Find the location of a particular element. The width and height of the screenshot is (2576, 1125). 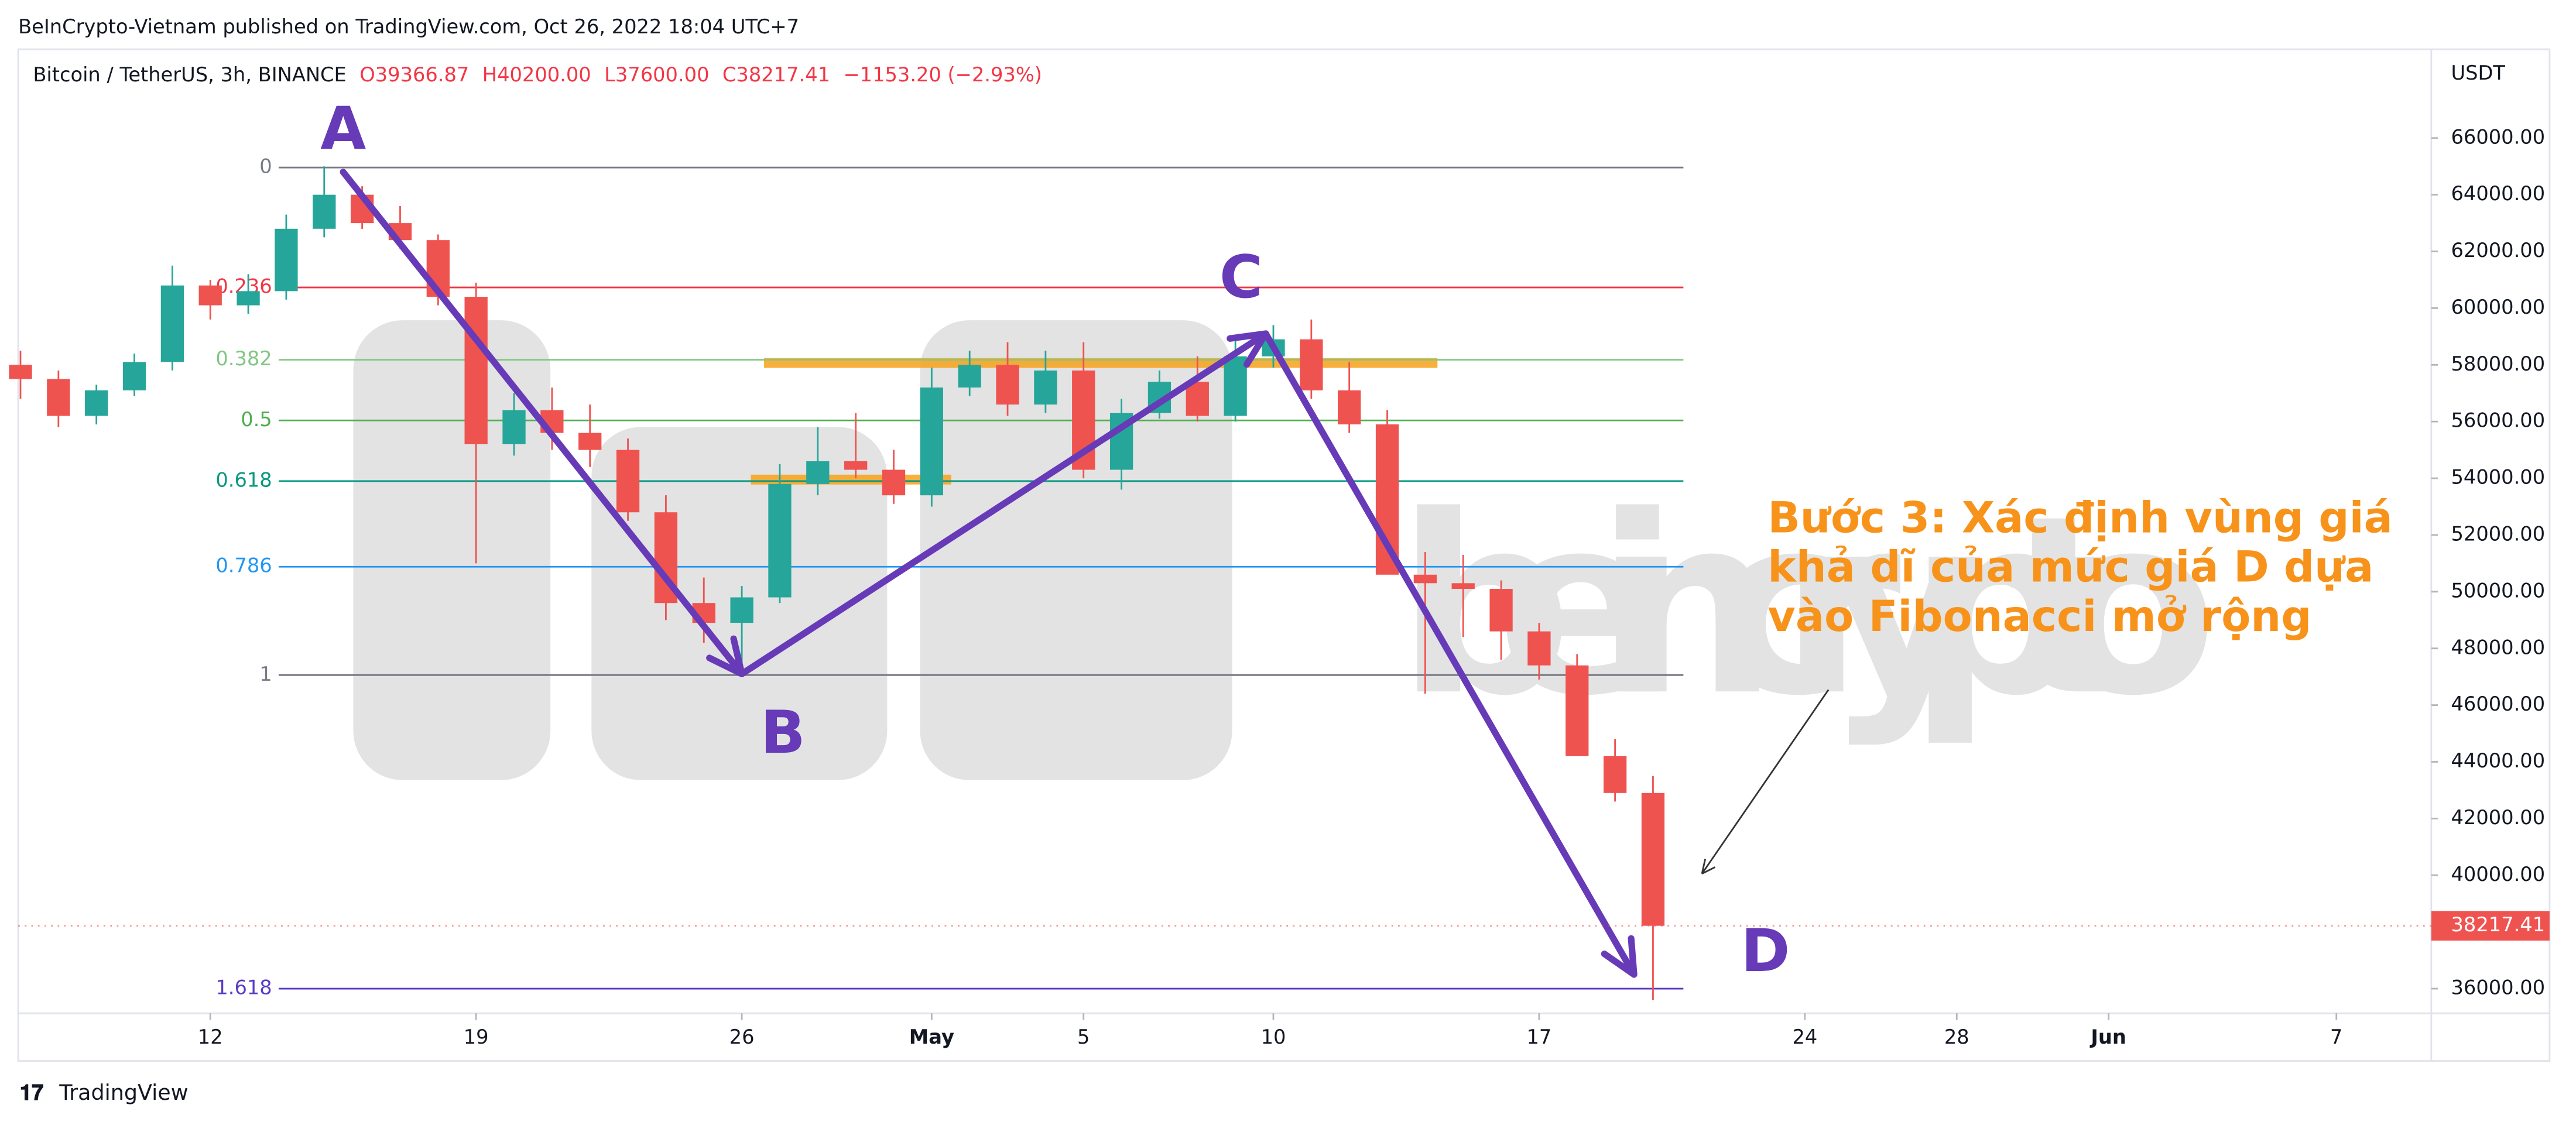

y-tick-label: 36000.00 is located at coordinates (2498, 987).